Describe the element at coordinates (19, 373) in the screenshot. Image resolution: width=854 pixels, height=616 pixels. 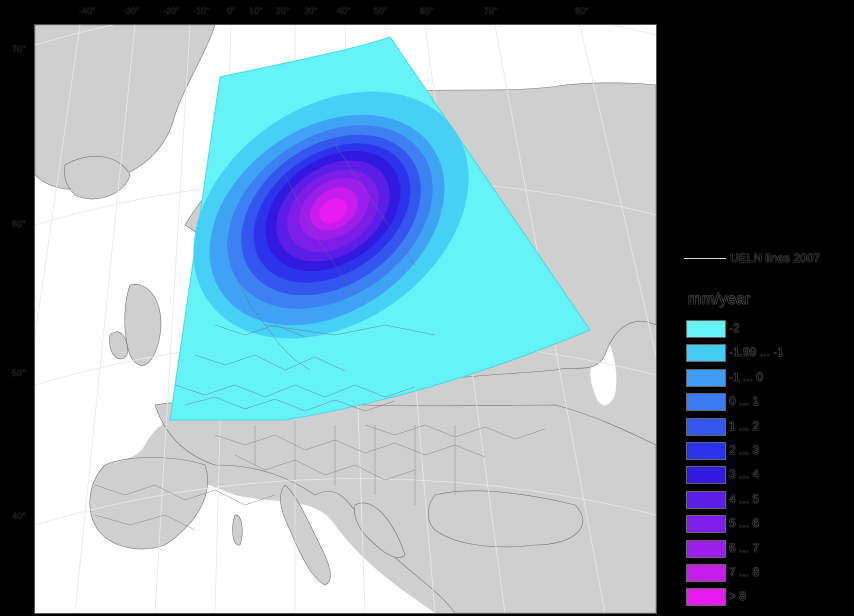
I see `lat-label: 50°` at that location.